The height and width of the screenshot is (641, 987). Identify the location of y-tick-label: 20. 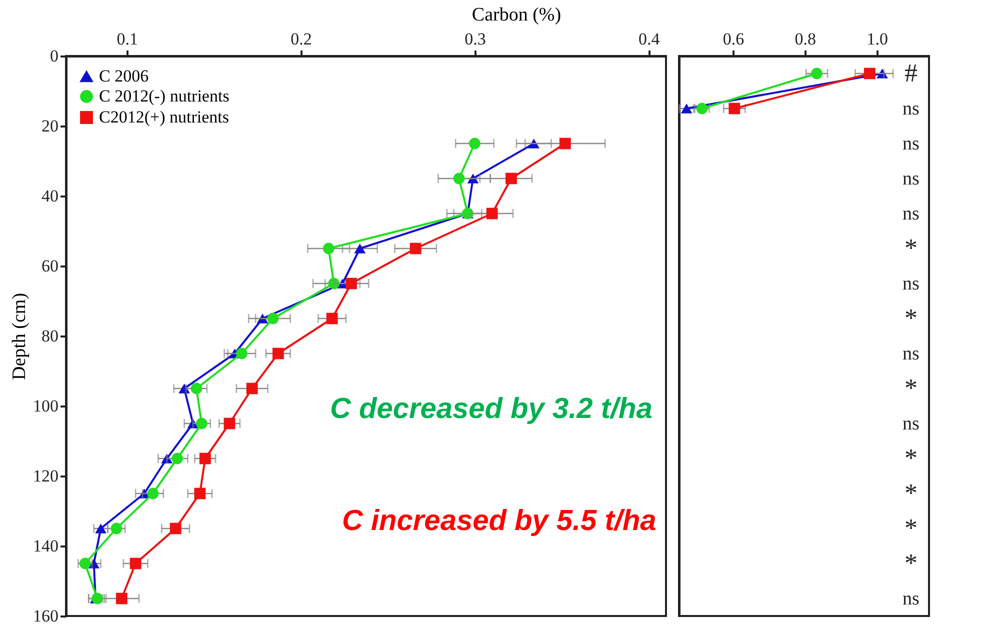
(50, 126).